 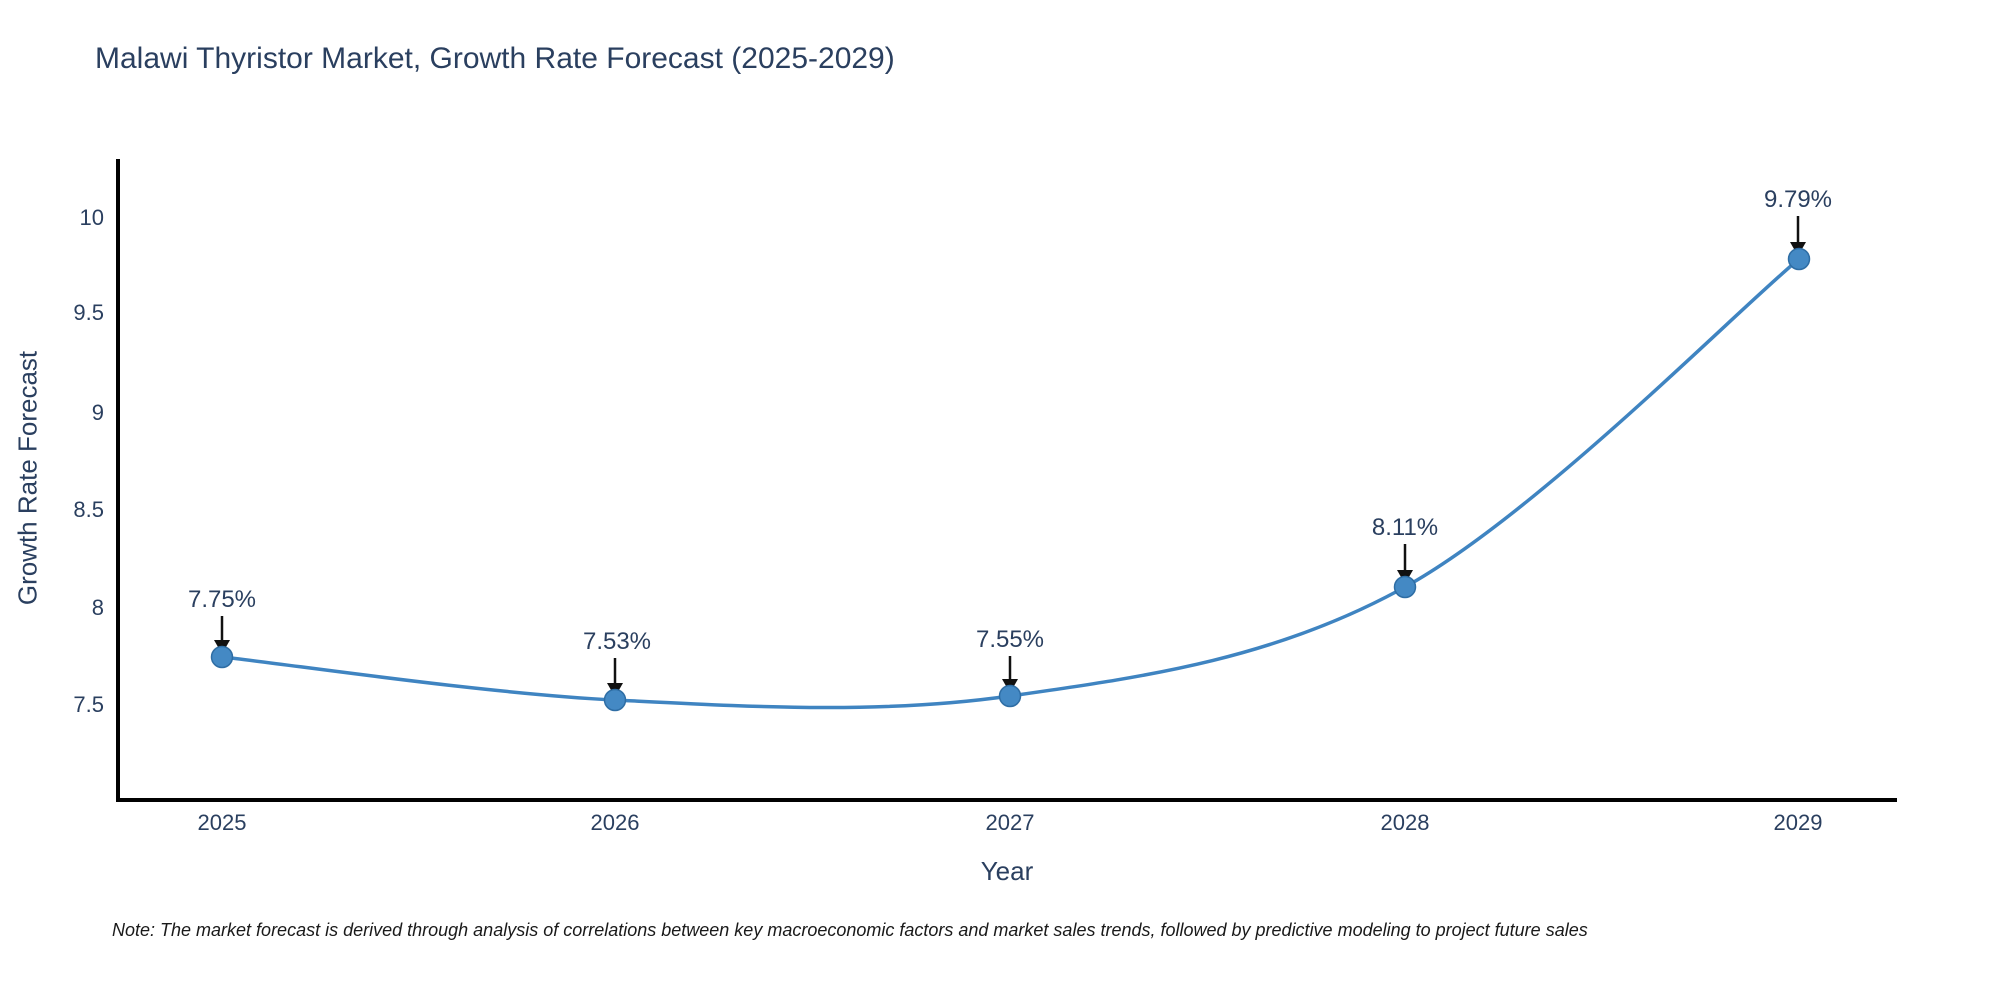 I want to click on y-tick-label: 8.5, so click(x=88, y=509).